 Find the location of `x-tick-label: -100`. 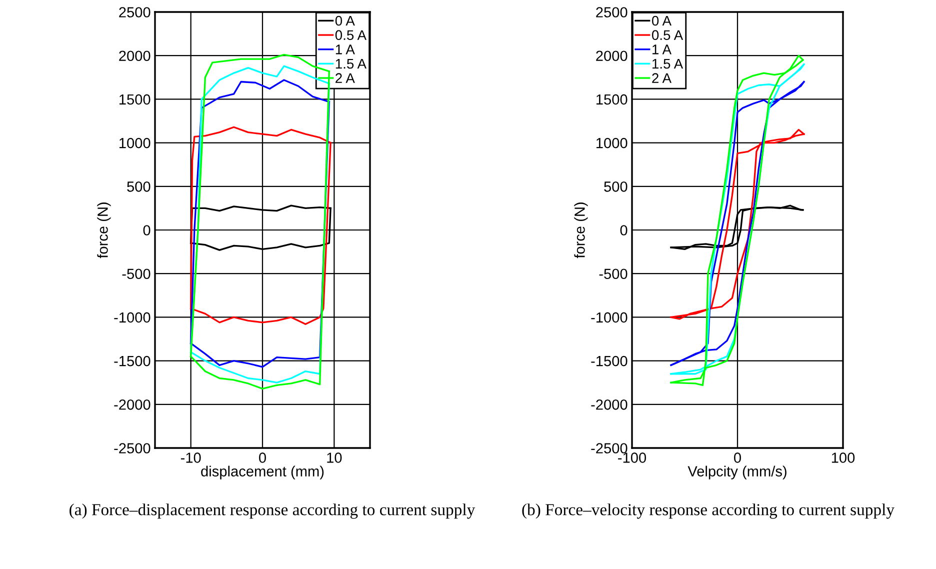

x-tick-label: -100 is located at coordinates (632, 457).